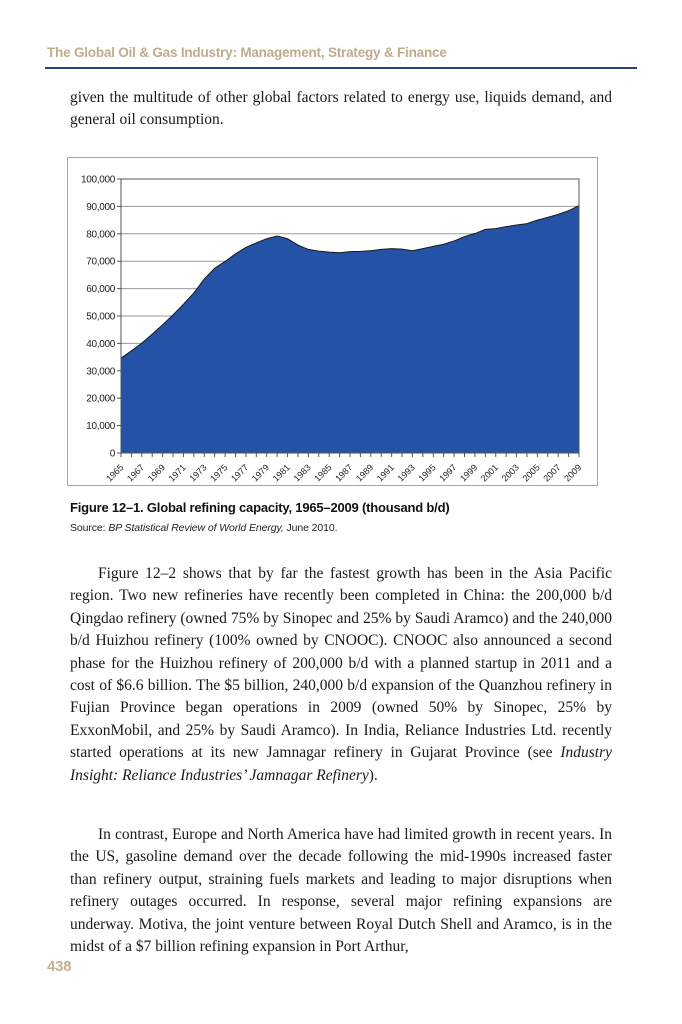 Image resolution: width=682 pixels, height=1024 pixels. What do you see at coordinates (468, 472) in the screenshot?
I see `svg-text: 1999` at bounding box center [468, 472].